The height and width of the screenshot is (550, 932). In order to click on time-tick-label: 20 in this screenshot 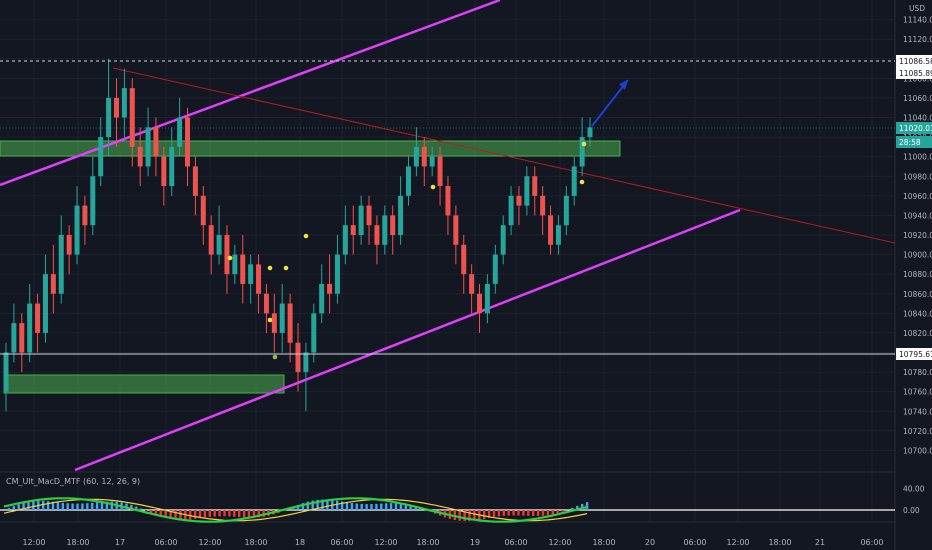, I will do `click(650, 542)`.